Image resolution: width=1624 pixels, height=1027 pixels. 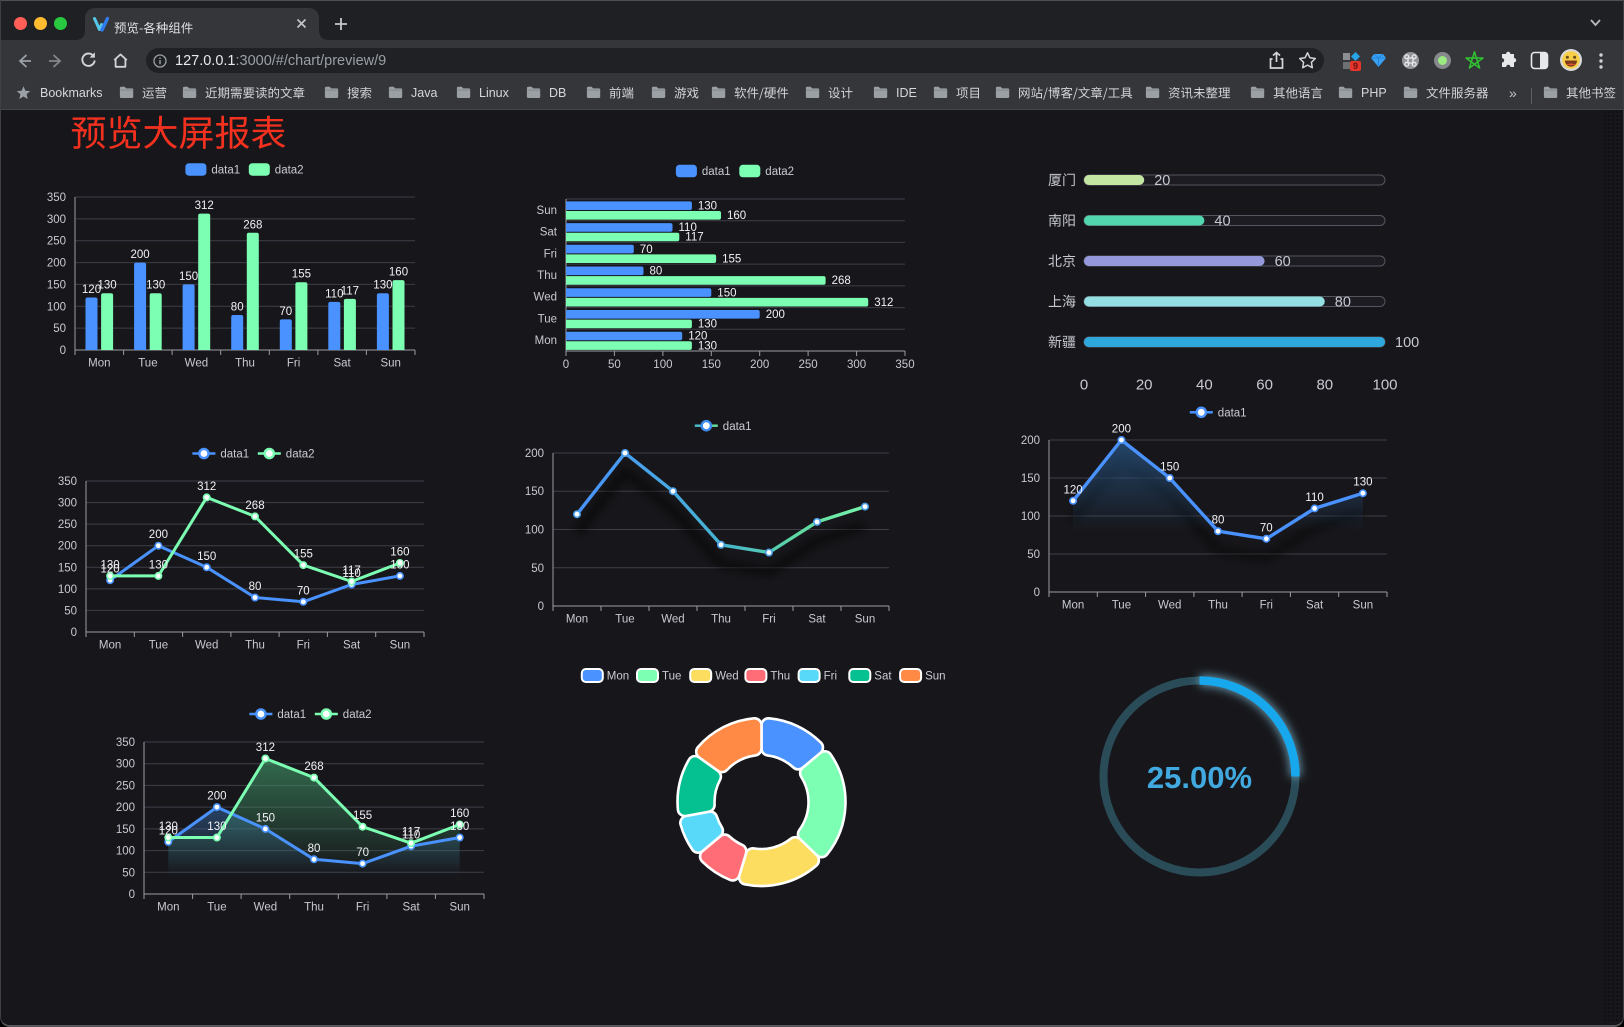 I want to click on svg-text: IDE, so click(x=906, y=93).